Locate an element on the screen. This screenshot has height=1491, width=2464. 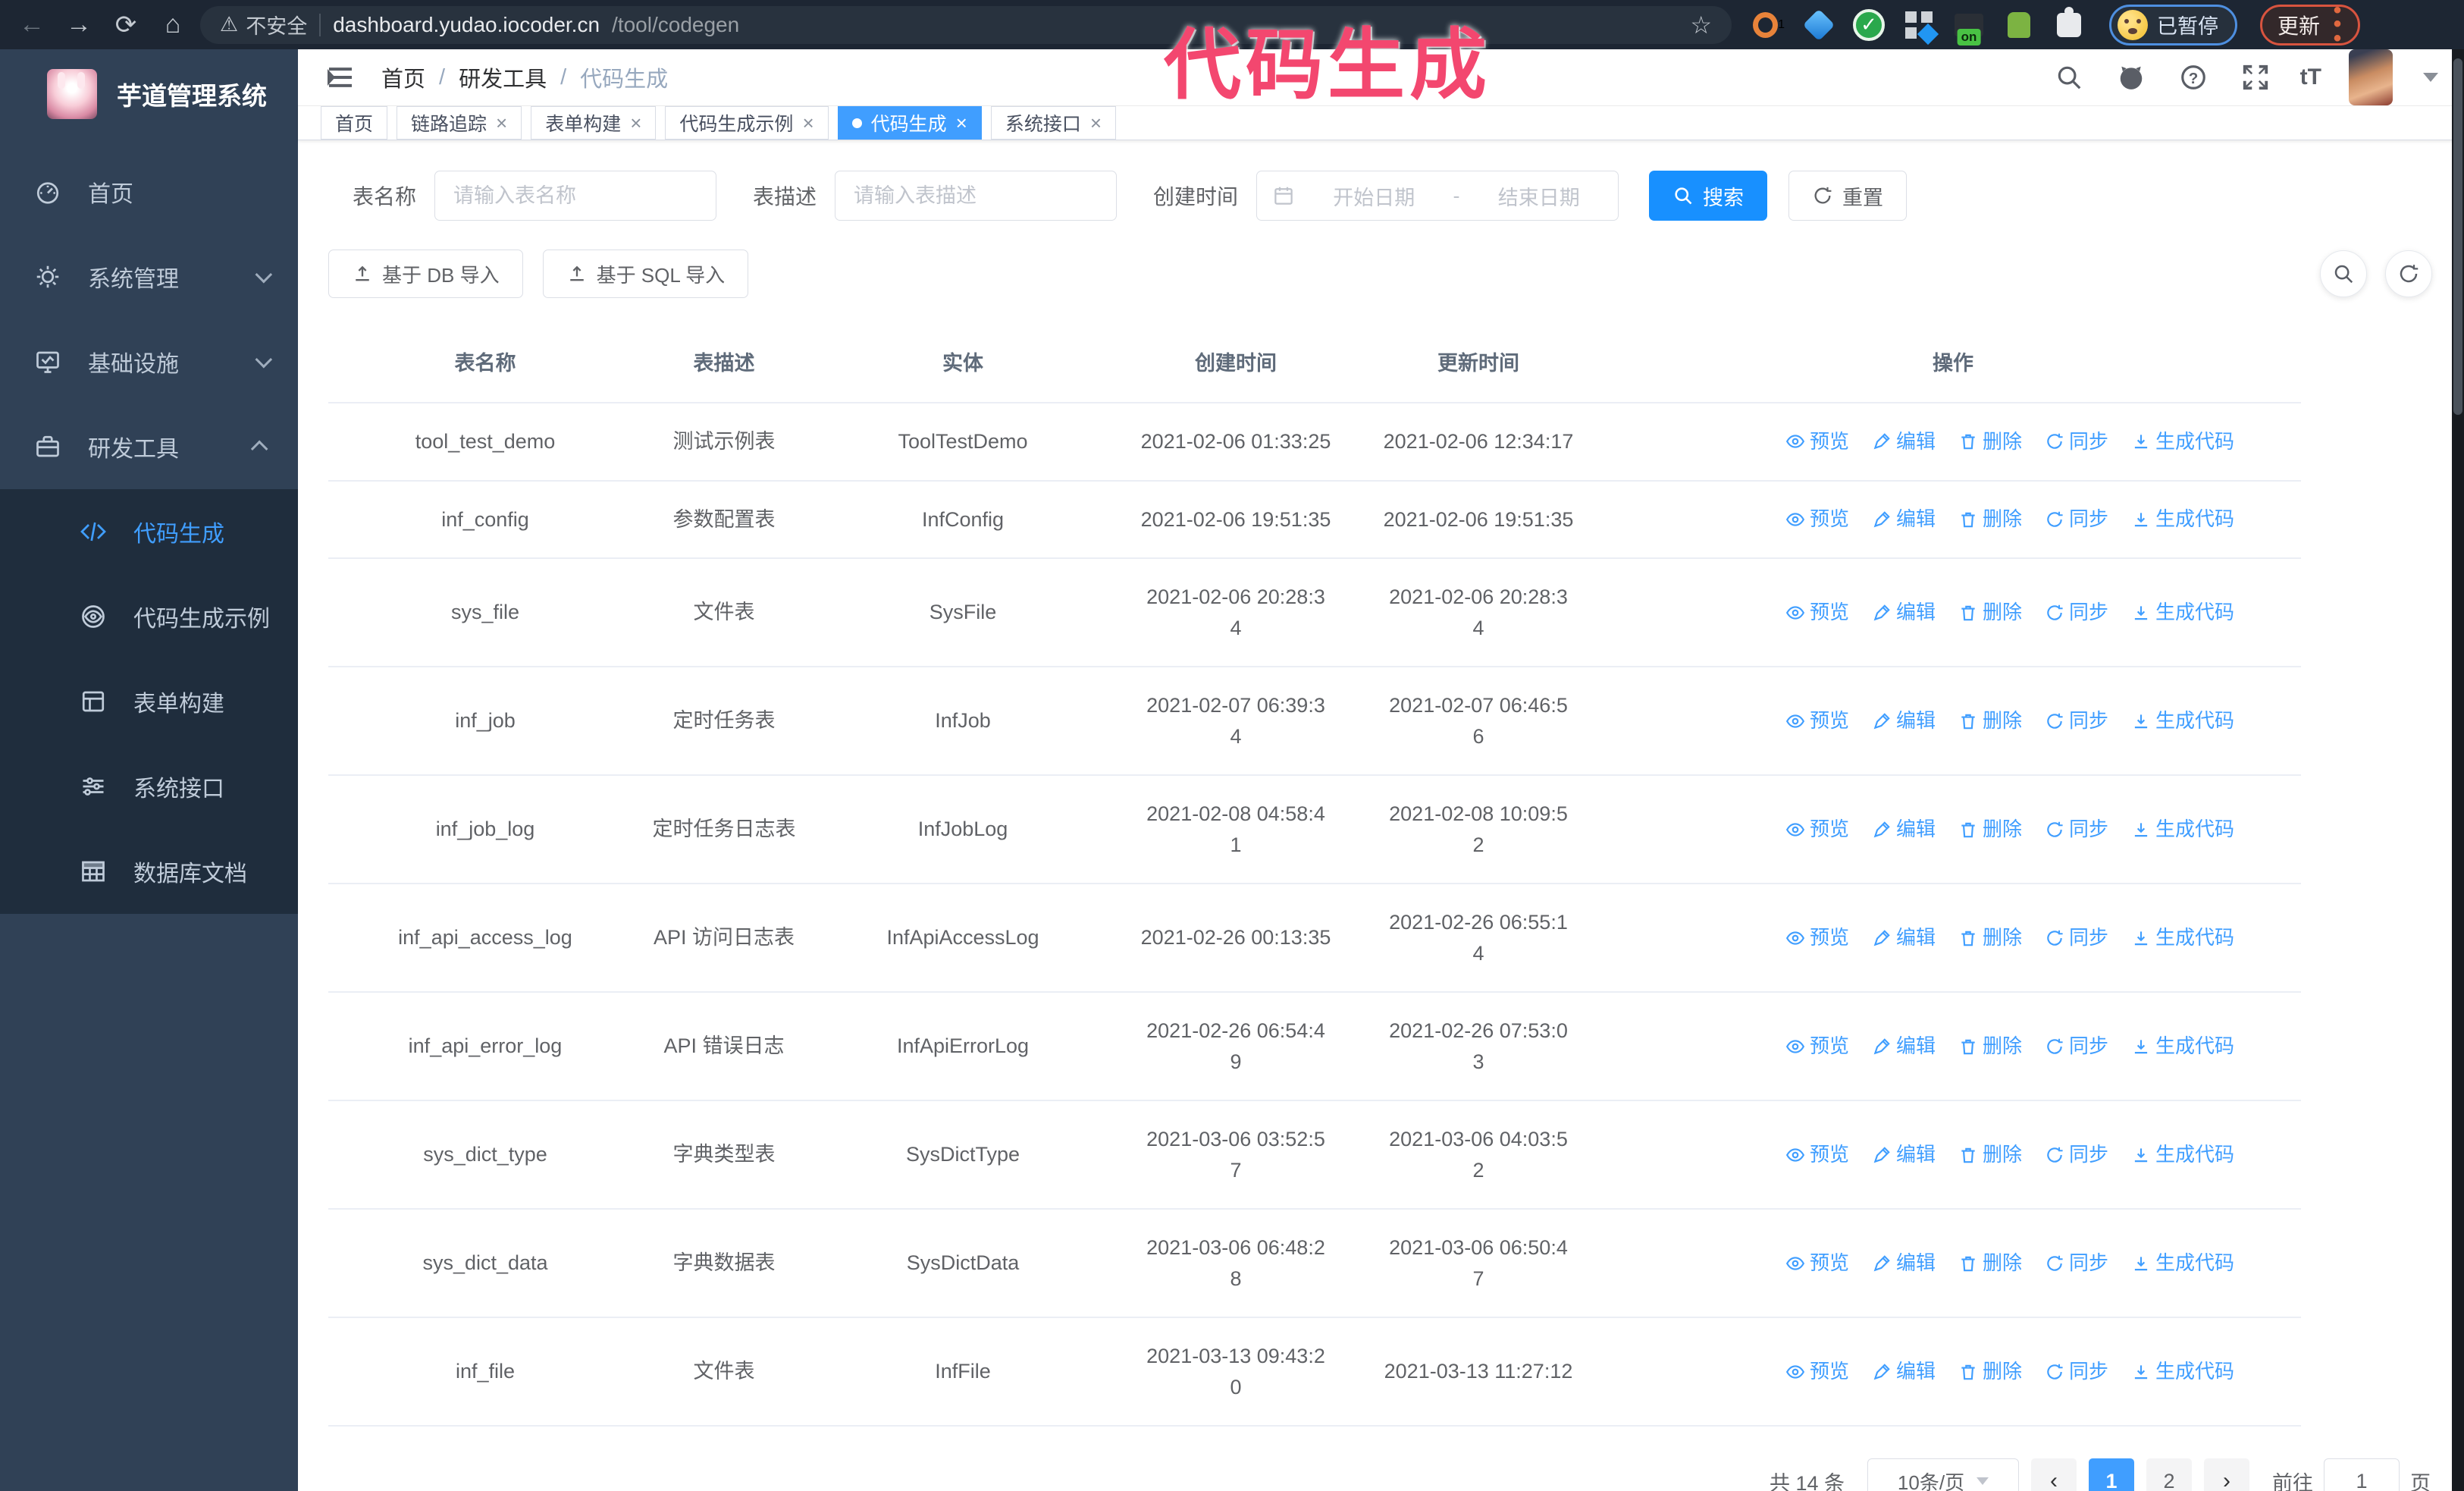
refresh-table-button is located at coordinates (2408, 273).